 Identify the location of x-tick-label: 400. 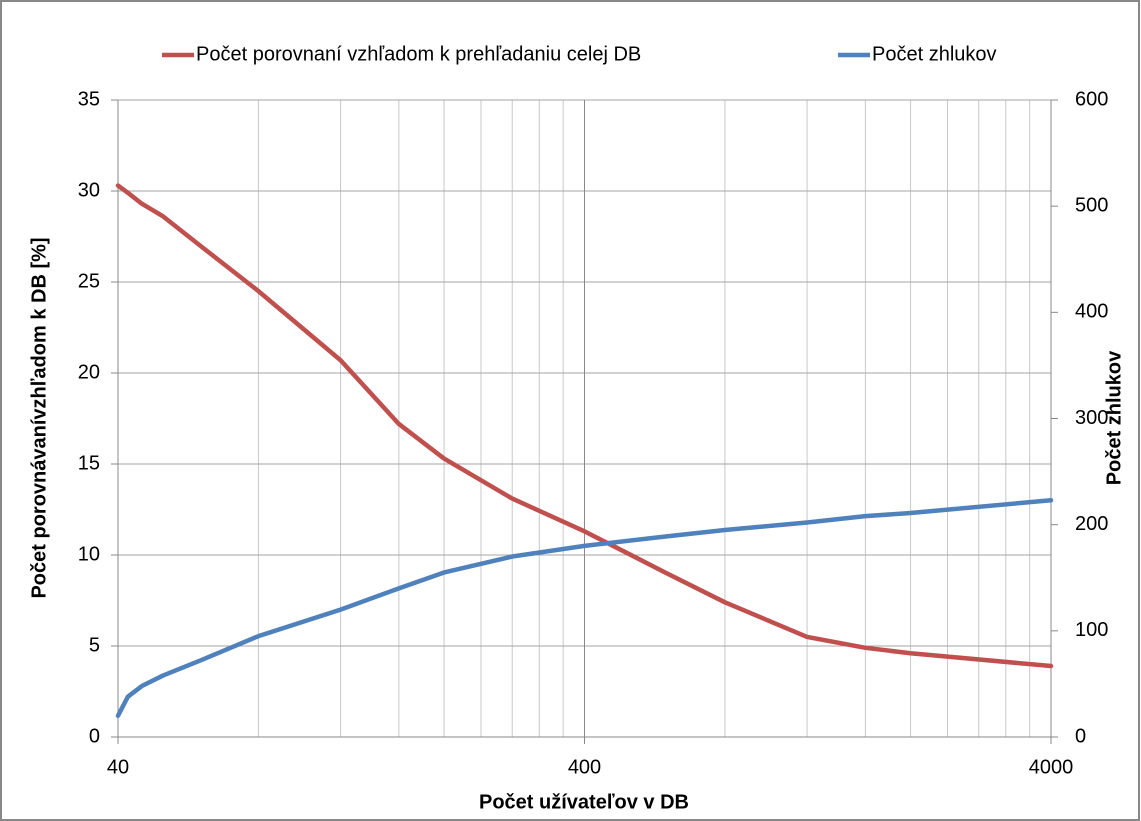
(584, 767).